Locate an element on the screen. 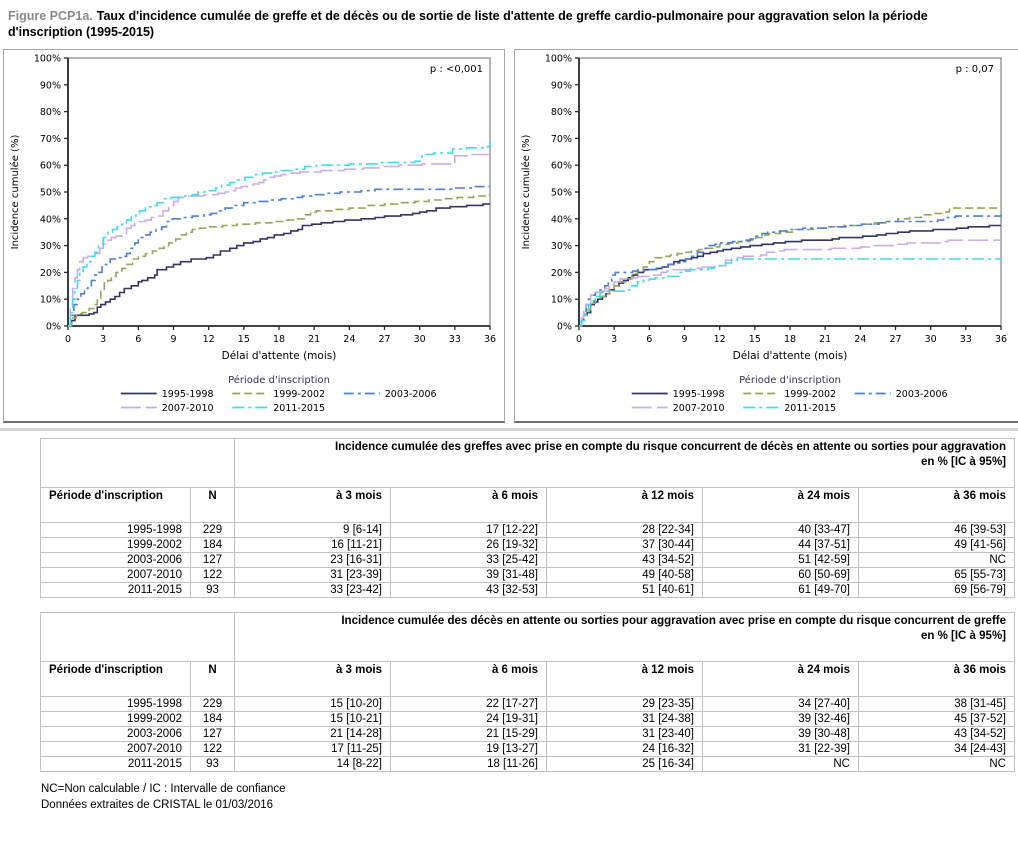 The image size is (1018, 860). value-cell-3: NC is located at coordinates (780, 764).